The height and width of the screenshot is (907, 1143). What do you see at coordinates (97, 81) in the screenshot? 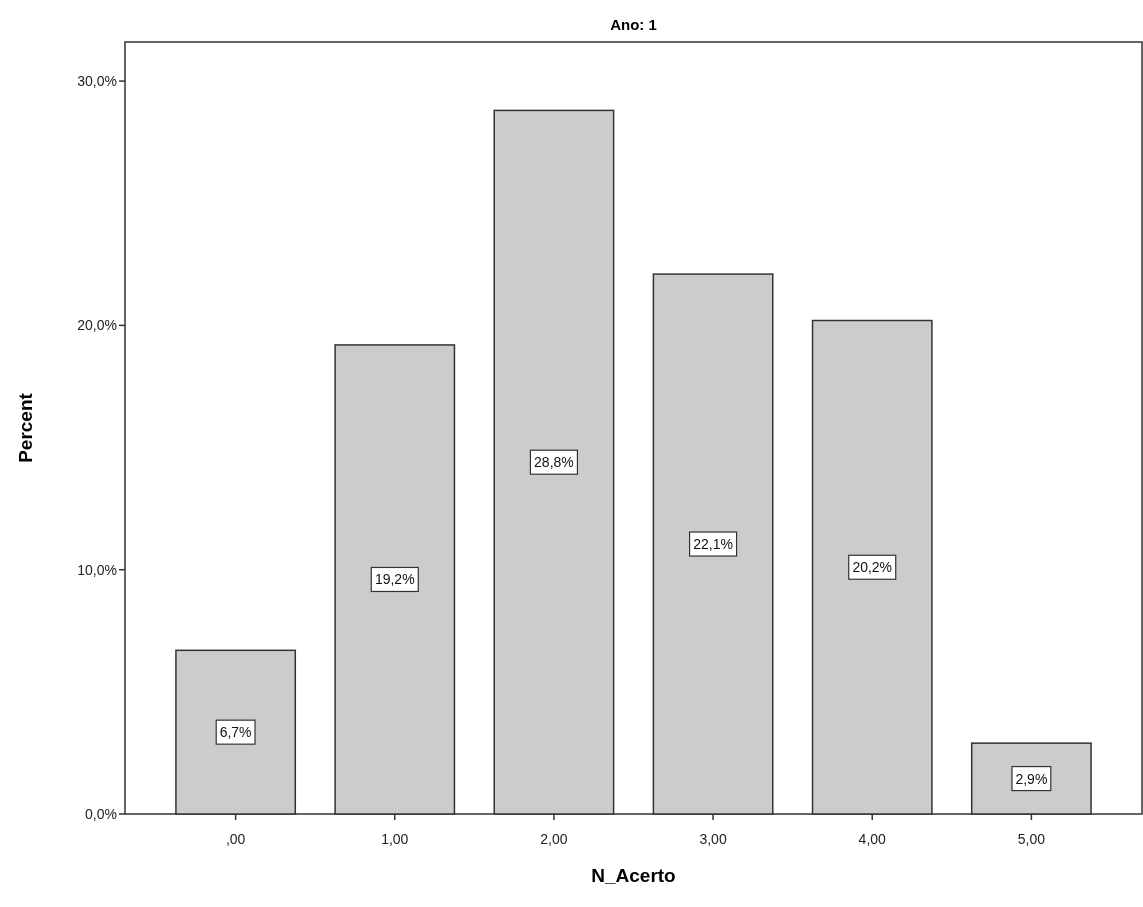
I see `y-tick-label: 30,0%` at bounding box center [97, 81].